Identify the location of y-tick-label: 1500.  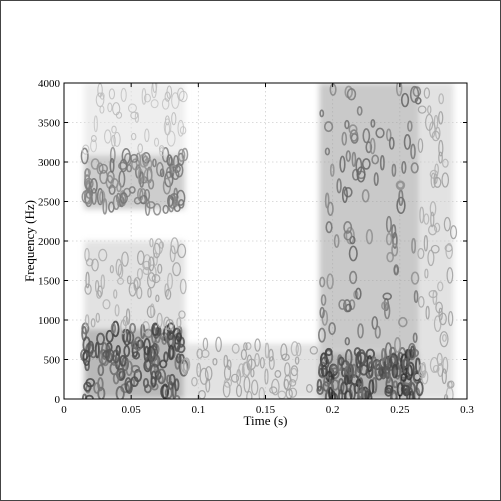
(49, 282).